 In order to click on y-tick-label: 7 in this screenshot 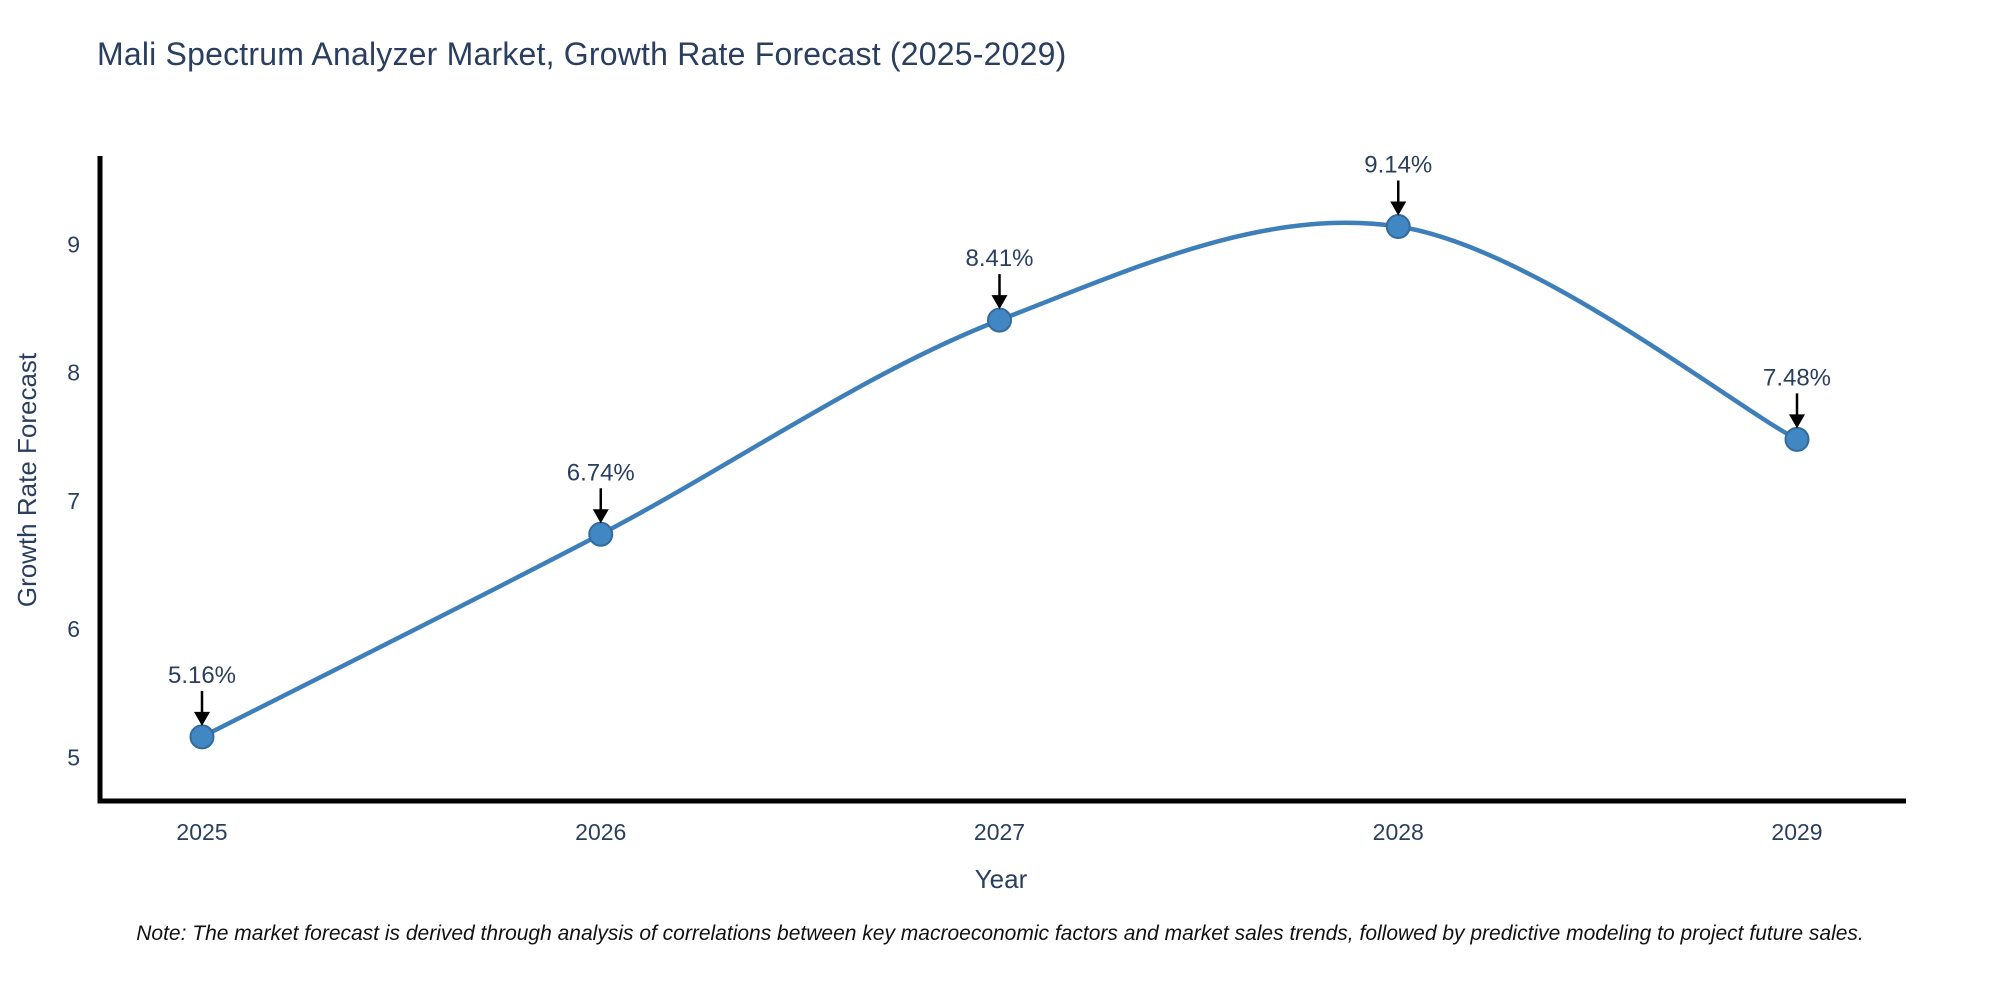, I will do `click(73, 501)`.